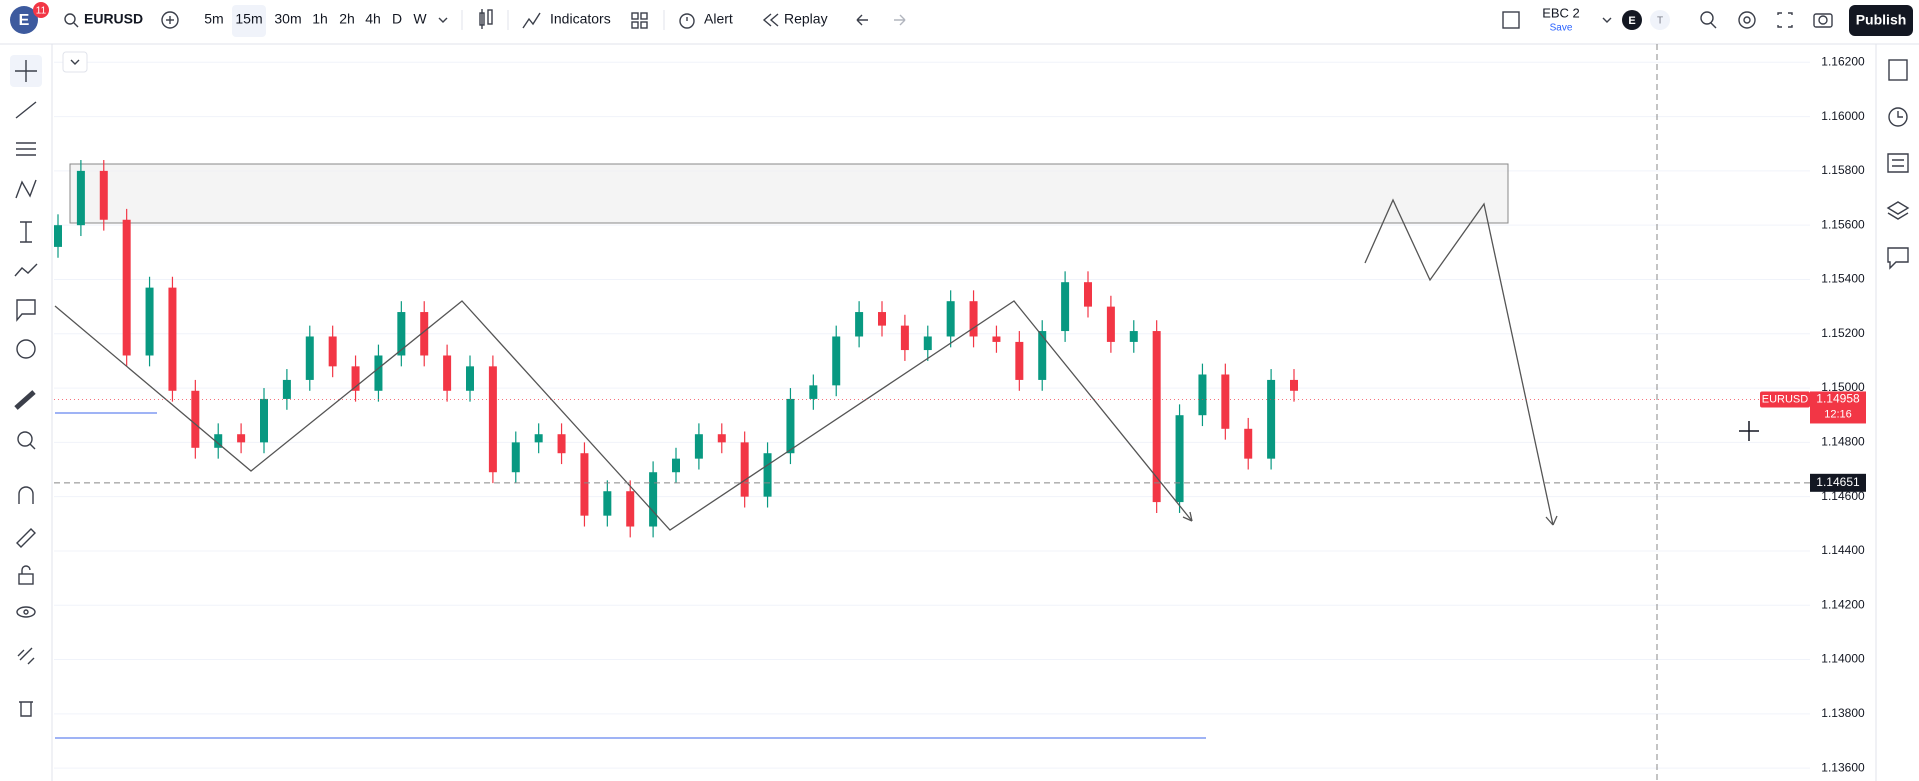 The width and height of the screenshot is (1919, 781). I want to click on left-toolbar, so click(26, 386).